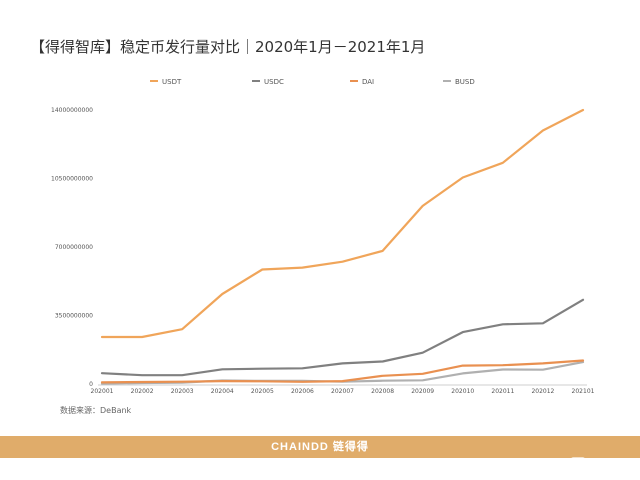  What do you see at coordinates (91, 384) in the screenshot?
I see `y-tick-label: 0` at bounding box center [91, 384].